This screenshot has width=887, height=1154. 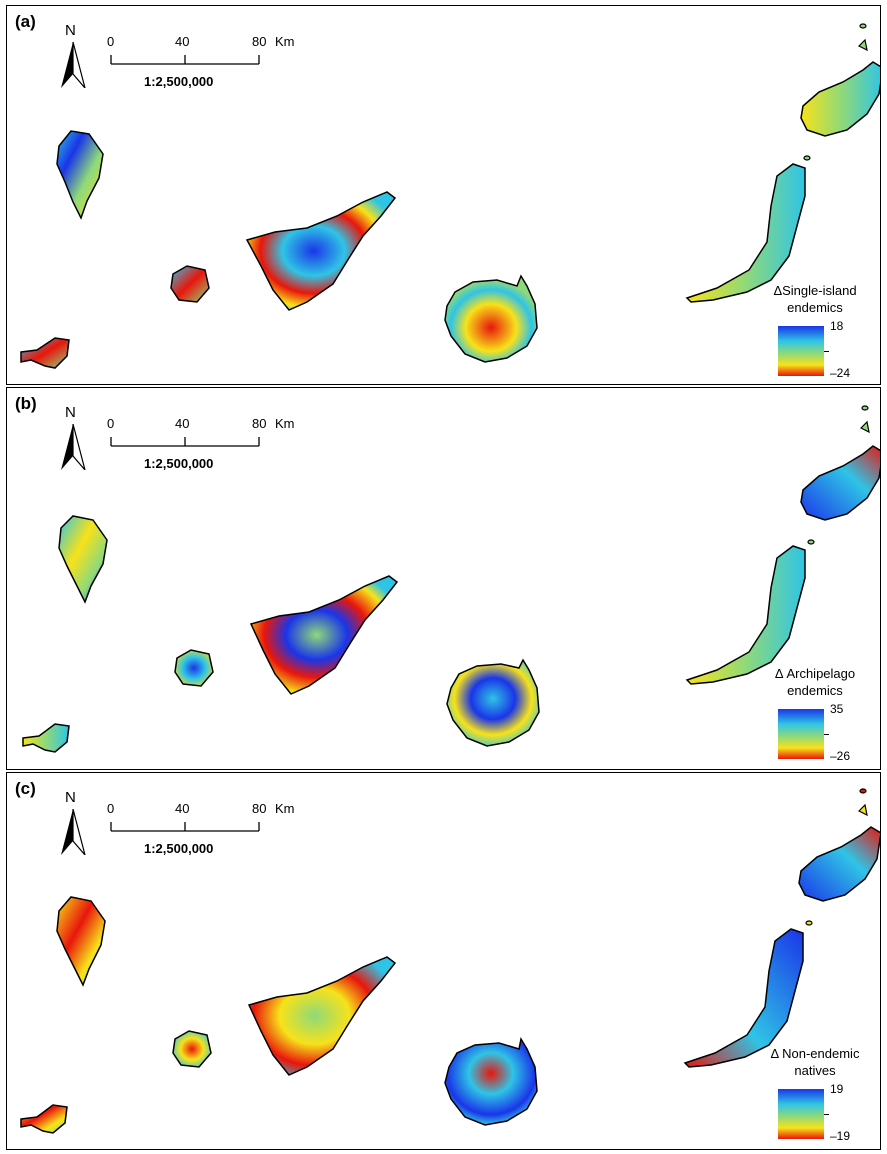 I want to click on panel-label: (b), so click(x=26, y=403).